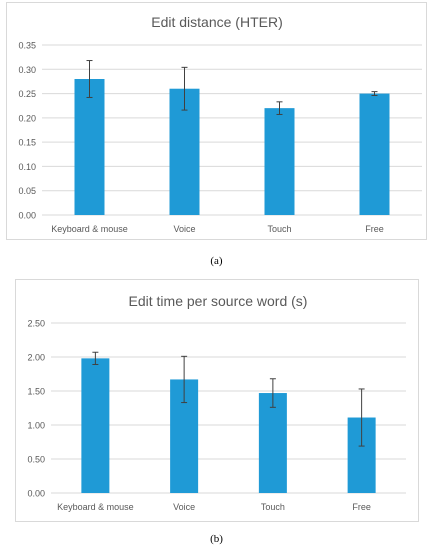 This screenshot has height=550, width=433. I want to click on y-tick-label: 2.00, so click(36, 358).